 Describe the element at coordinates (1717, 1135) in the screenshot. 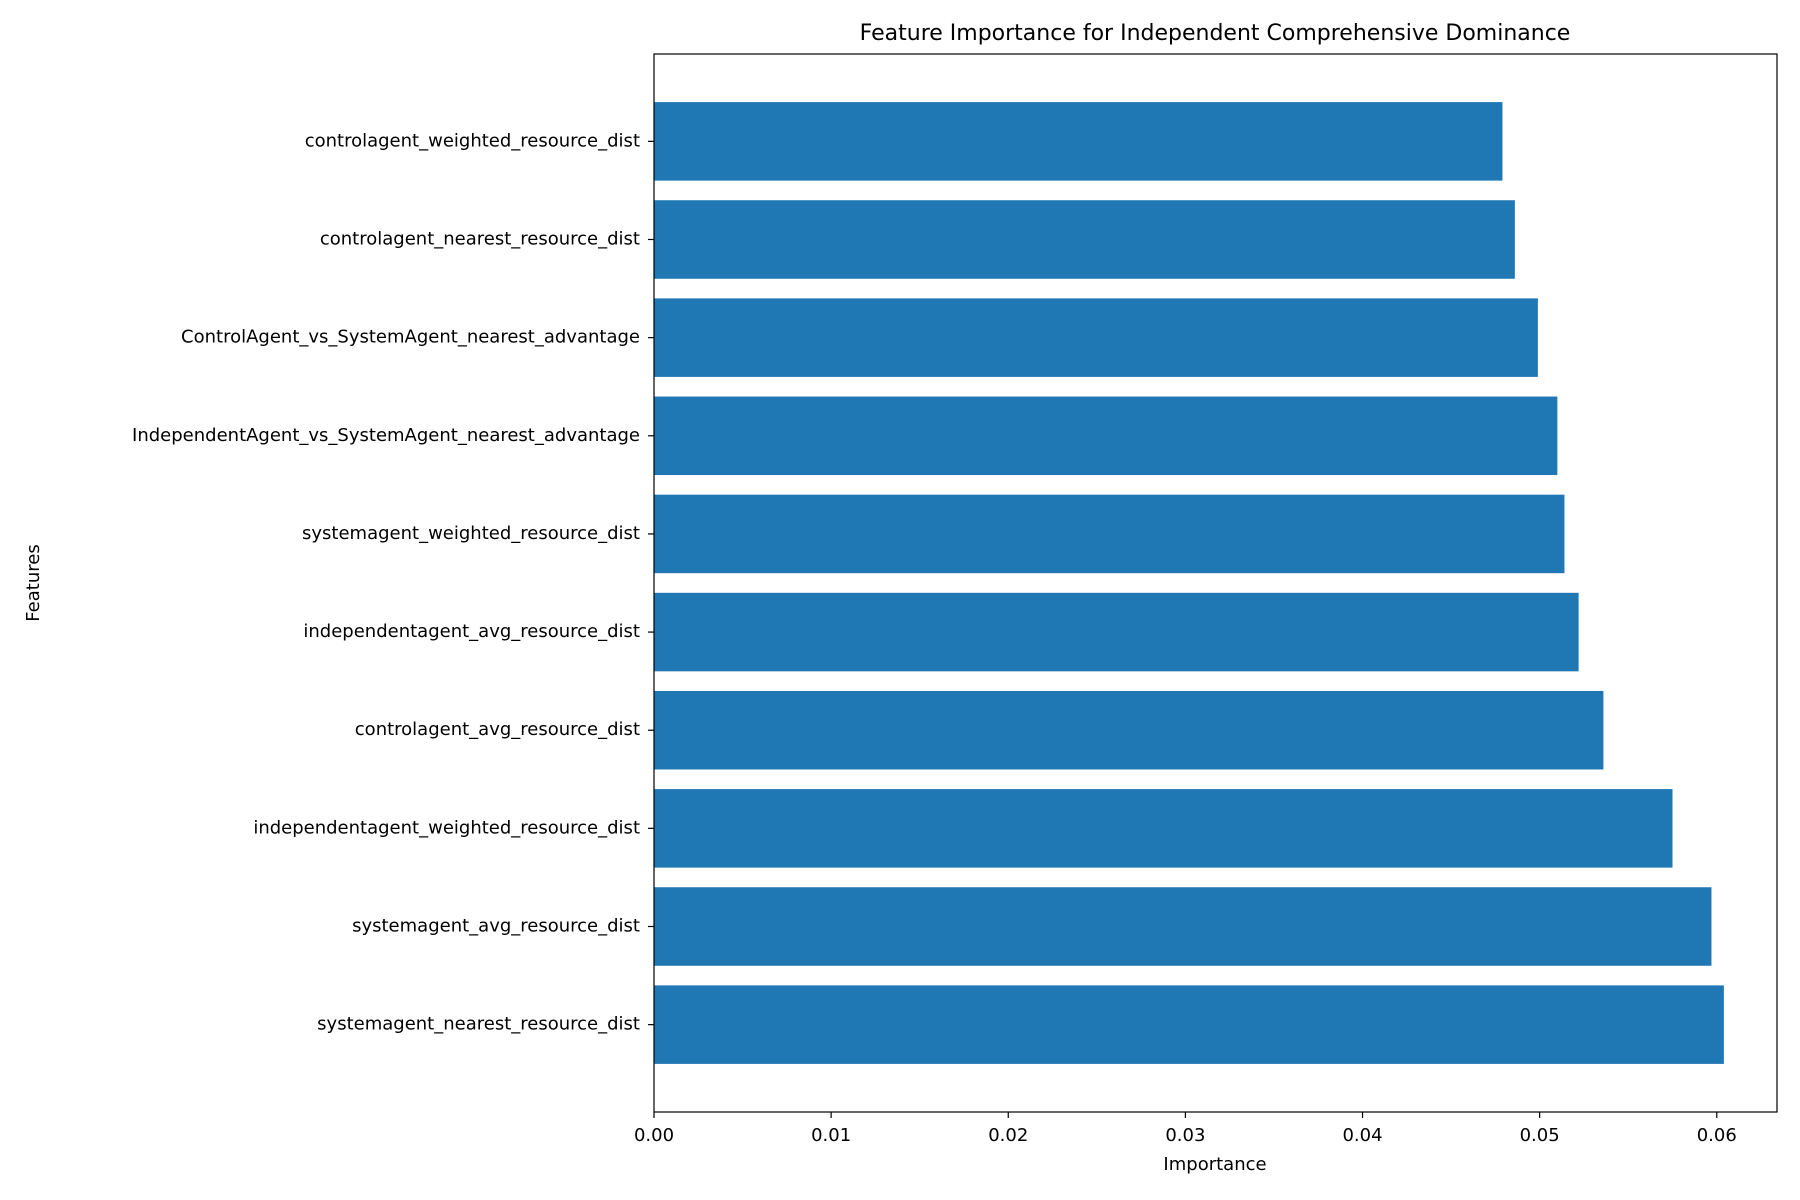

I see `x-tick-label: 0.06` at that location.